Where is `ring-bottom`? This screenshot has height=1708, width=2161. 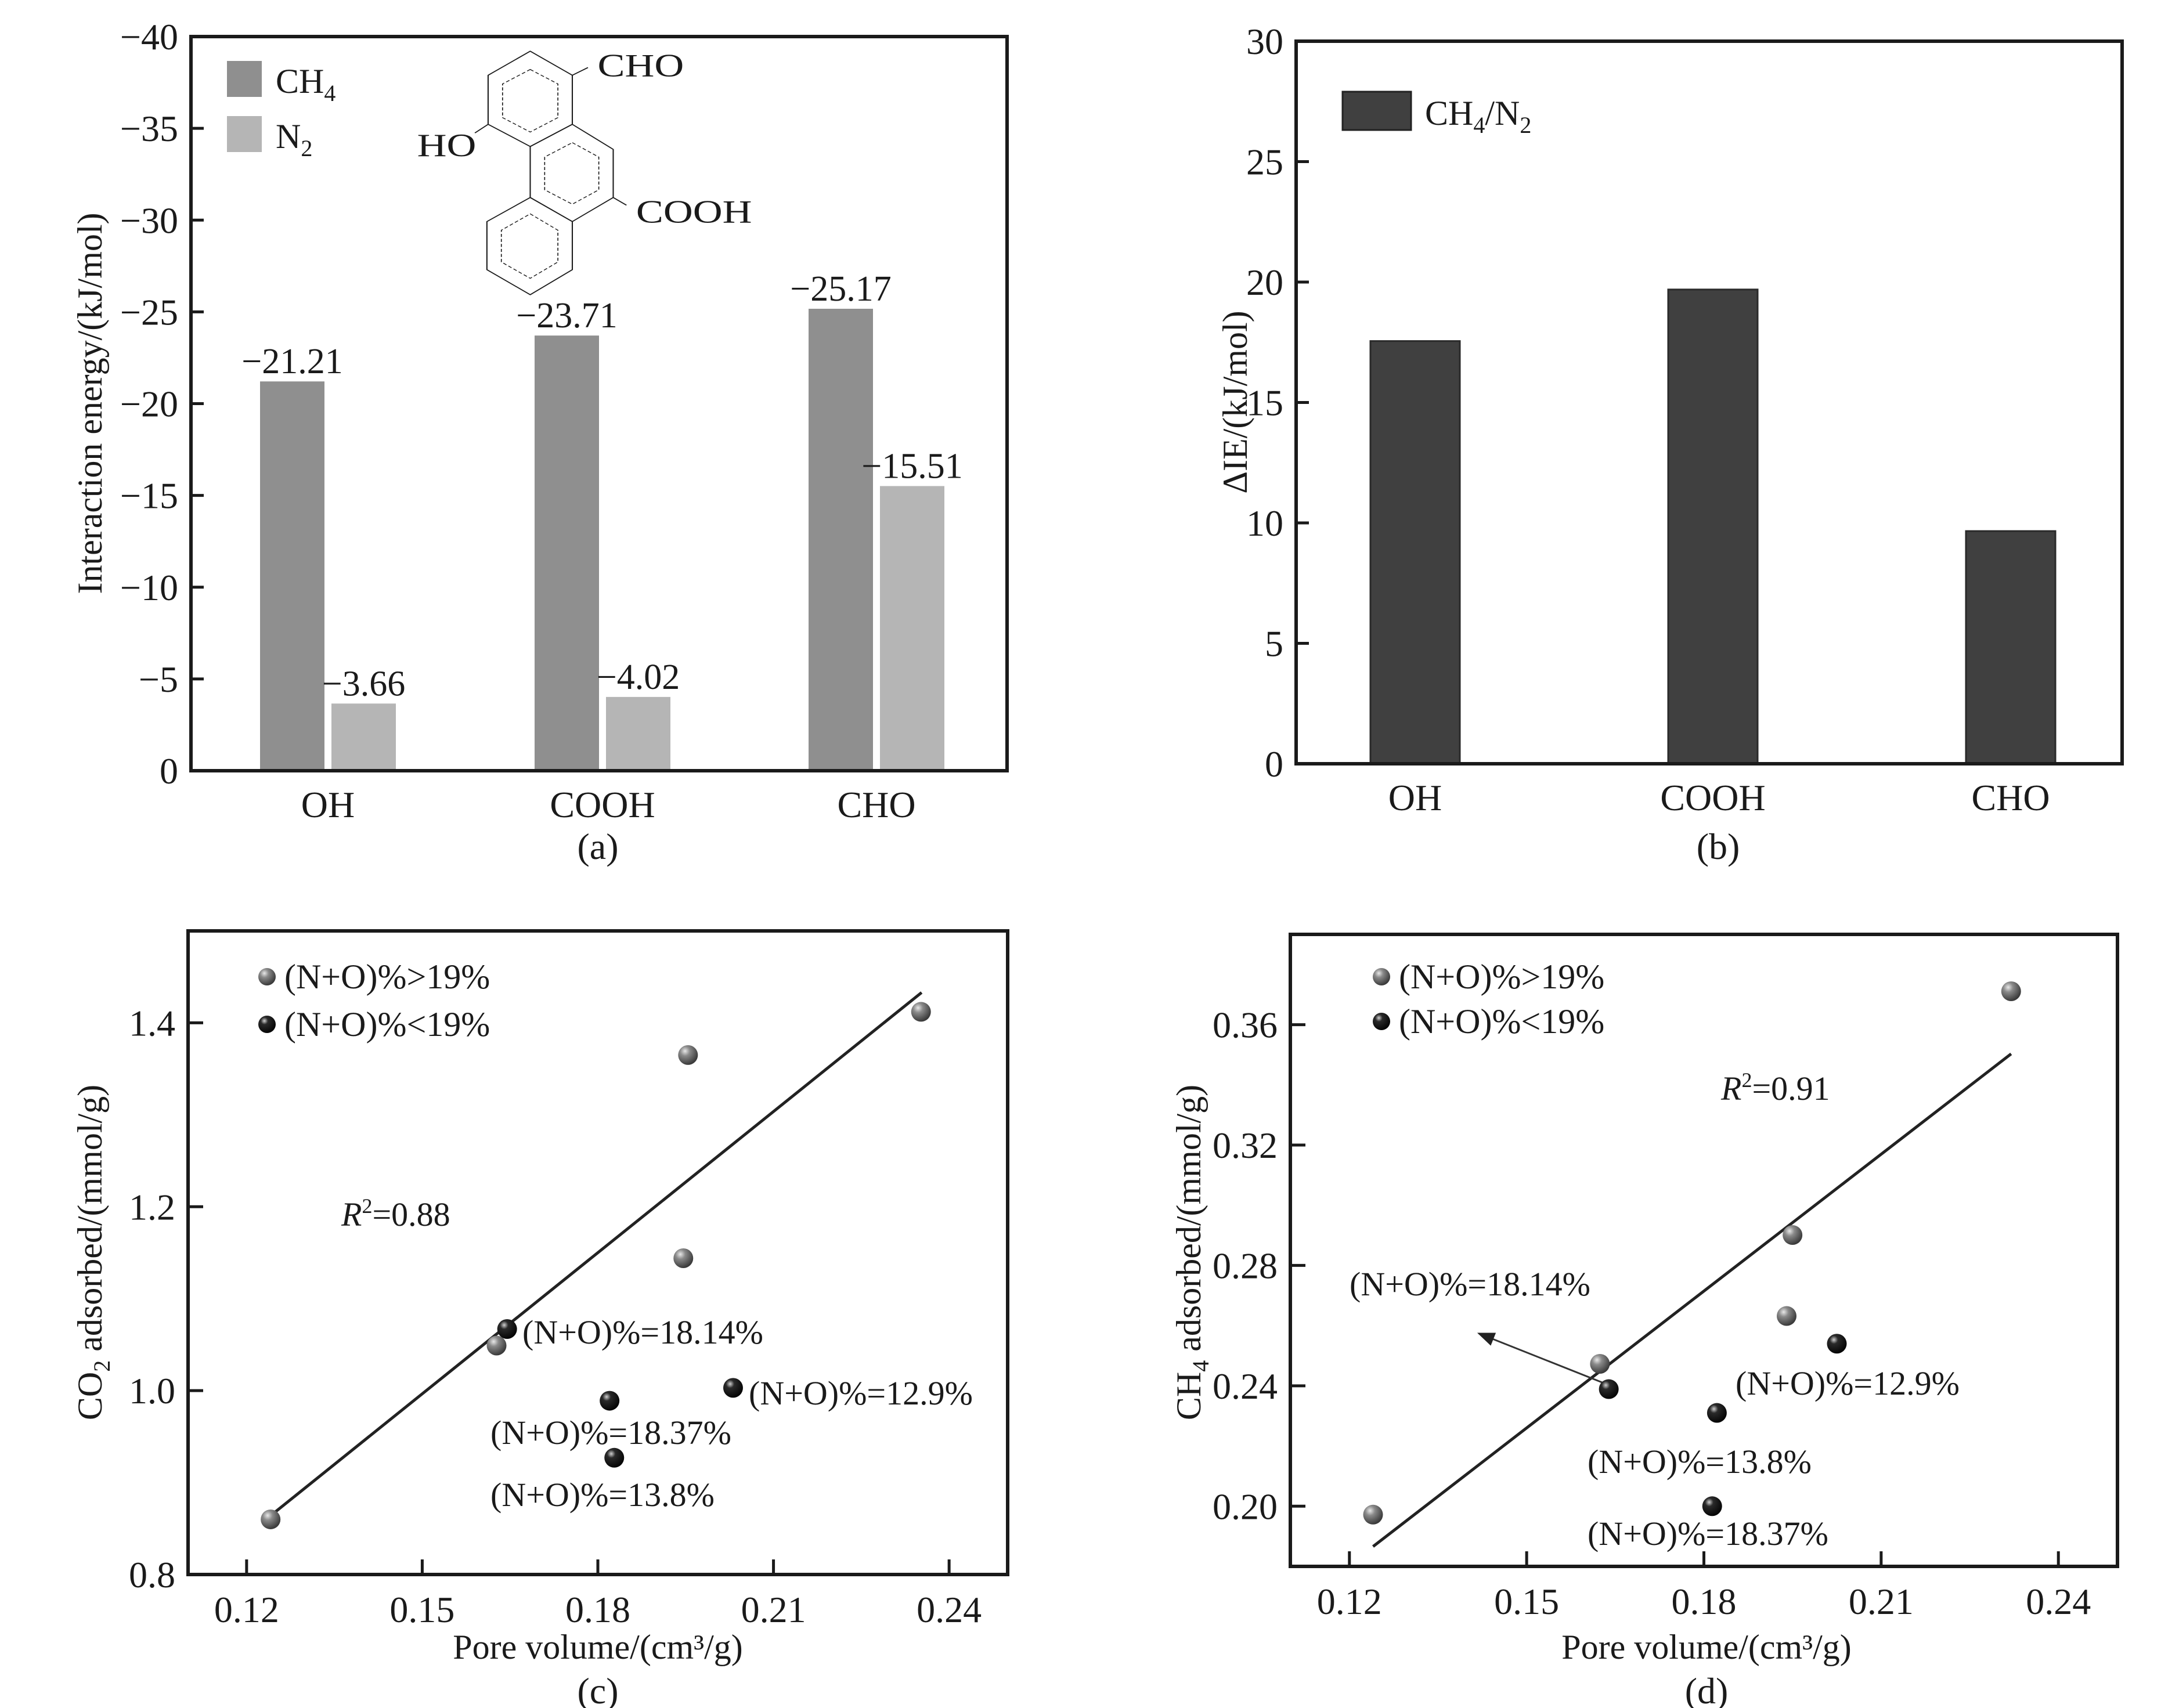 ring-bottom is located at coordinates (529, 246).